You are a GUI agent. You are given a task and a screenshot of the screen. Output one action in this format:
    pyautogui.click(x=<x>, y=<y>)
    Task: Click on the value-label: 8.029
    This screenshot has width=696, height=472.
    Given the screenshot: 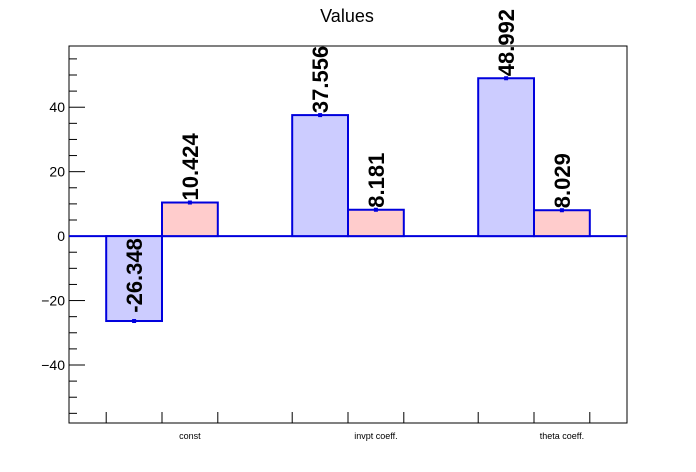 What is the action you would take?
    pyautogui.click(x=562, y=180)
    